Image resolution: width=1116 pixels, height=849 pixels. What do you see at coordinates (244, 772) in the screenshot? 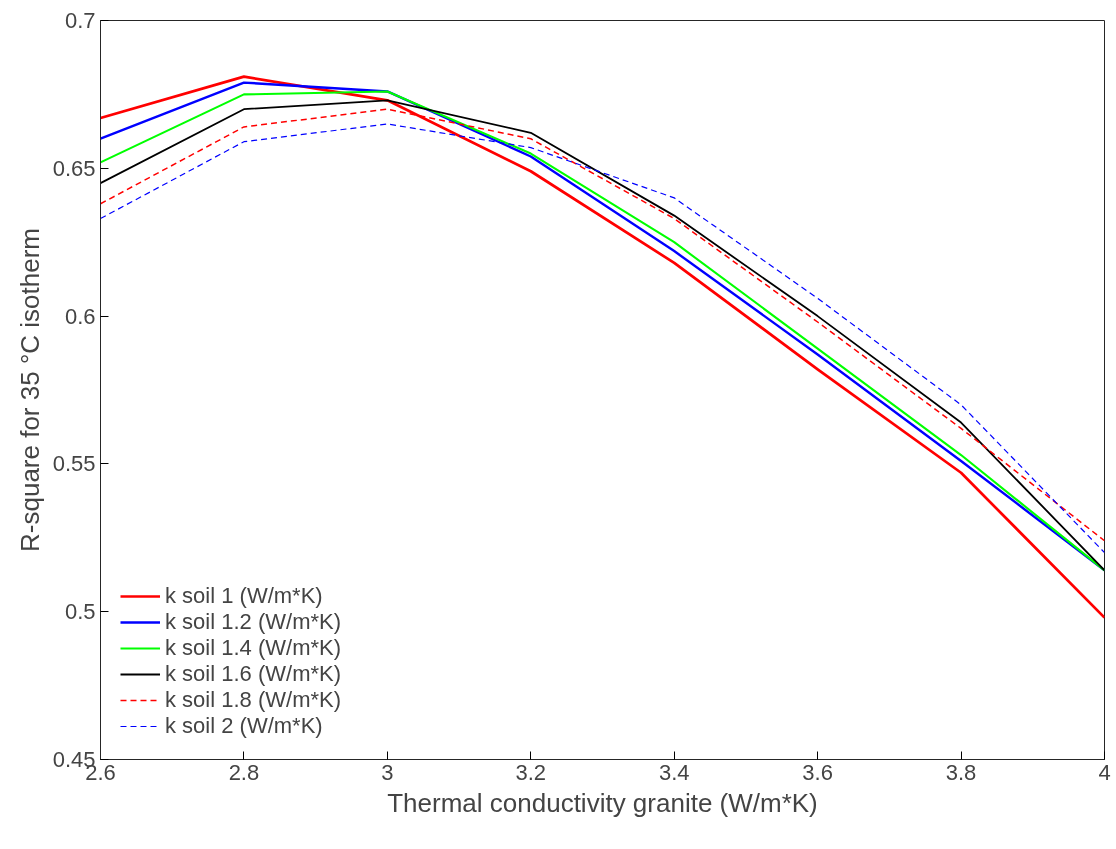
I see `x-tick-label: 2.8` at bounding box center [244, 772].